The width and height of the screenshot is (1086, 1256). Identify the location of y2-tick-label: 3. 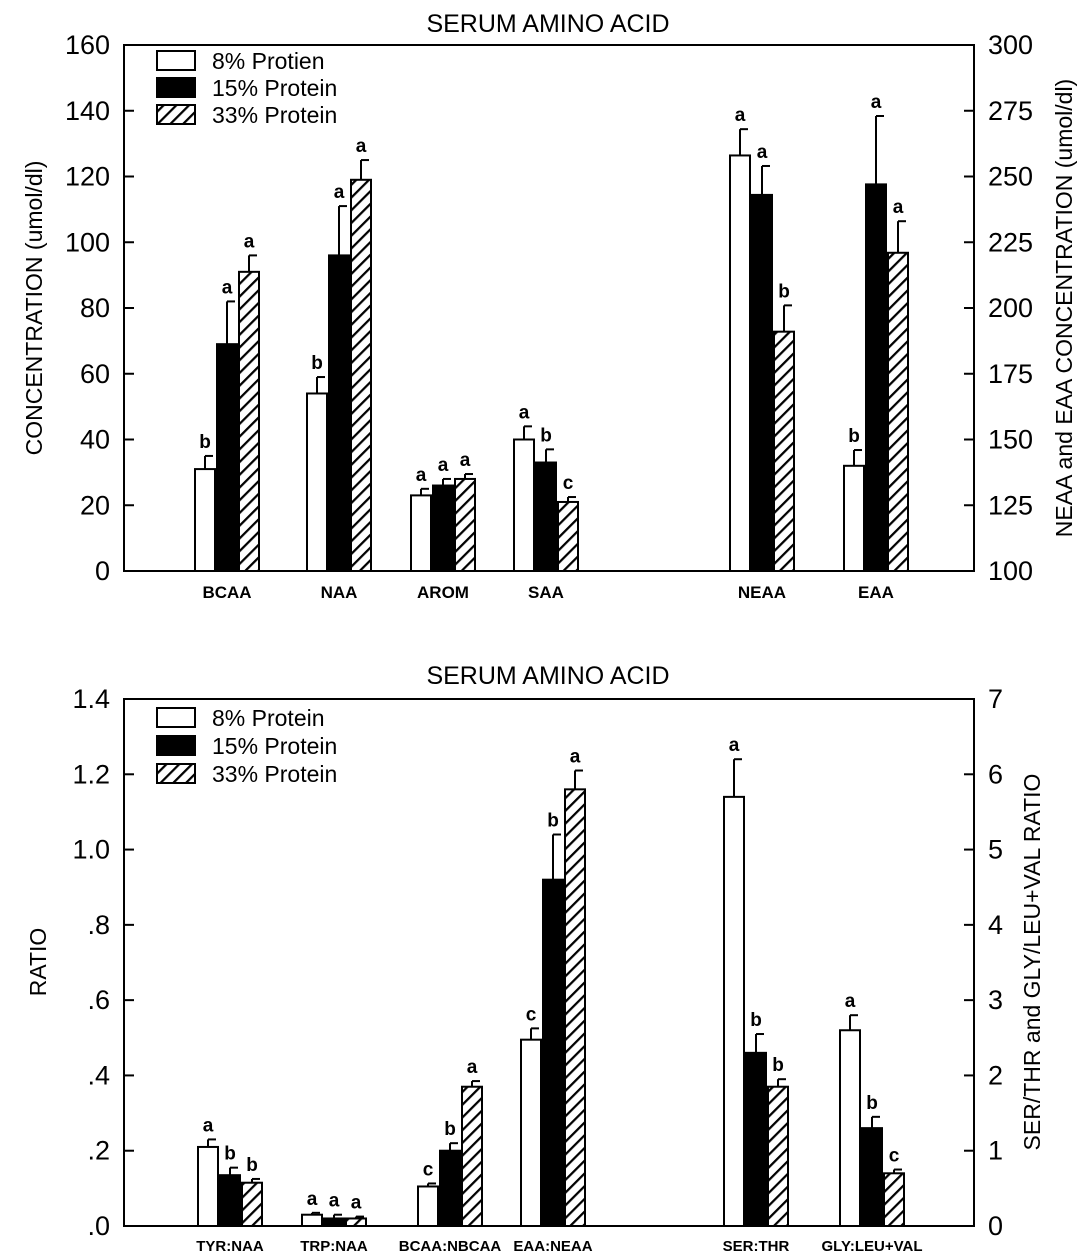
(995, 1000).